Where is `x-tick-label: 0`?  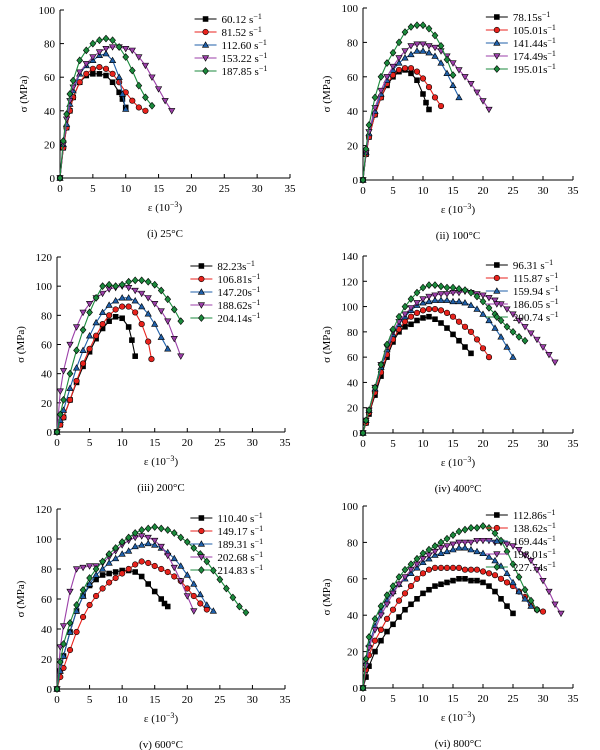
x-tick-label: 0 is located at coordinates (363, 444).